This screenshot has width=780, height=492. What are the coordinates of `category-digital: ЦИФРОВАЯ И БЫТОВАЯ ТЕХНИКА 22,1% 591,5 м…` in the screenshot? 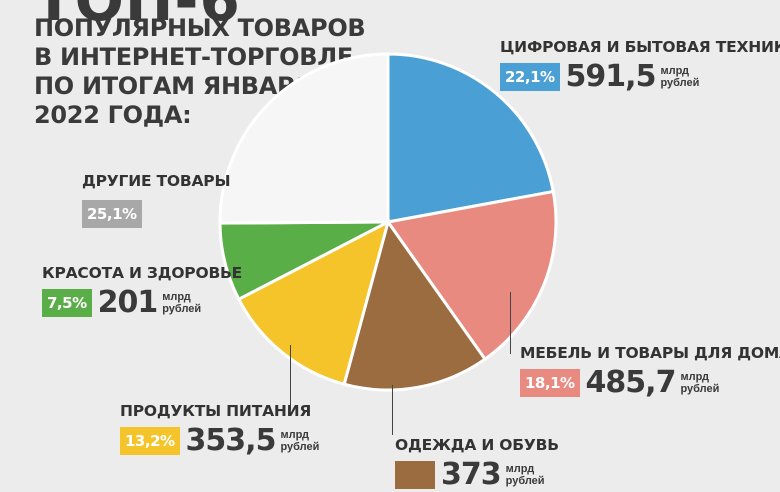 It's located at (640, 65).